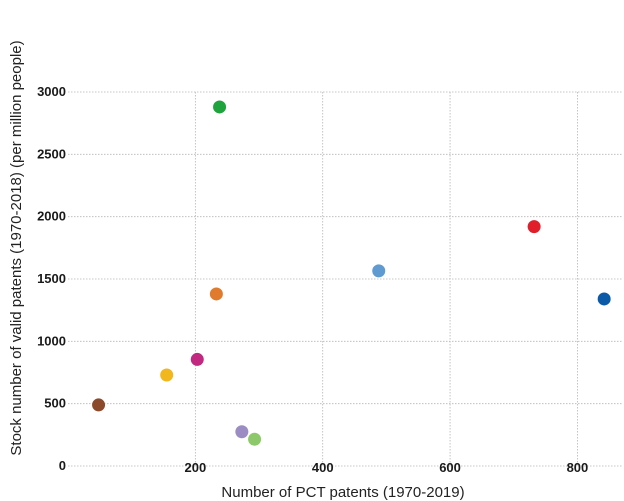 This screenshot has height=501, width=624. What do you see at coordinates (55, 403) in the screenshot?
I see `y-tick-label: 500` at bounding box center [55, 403].